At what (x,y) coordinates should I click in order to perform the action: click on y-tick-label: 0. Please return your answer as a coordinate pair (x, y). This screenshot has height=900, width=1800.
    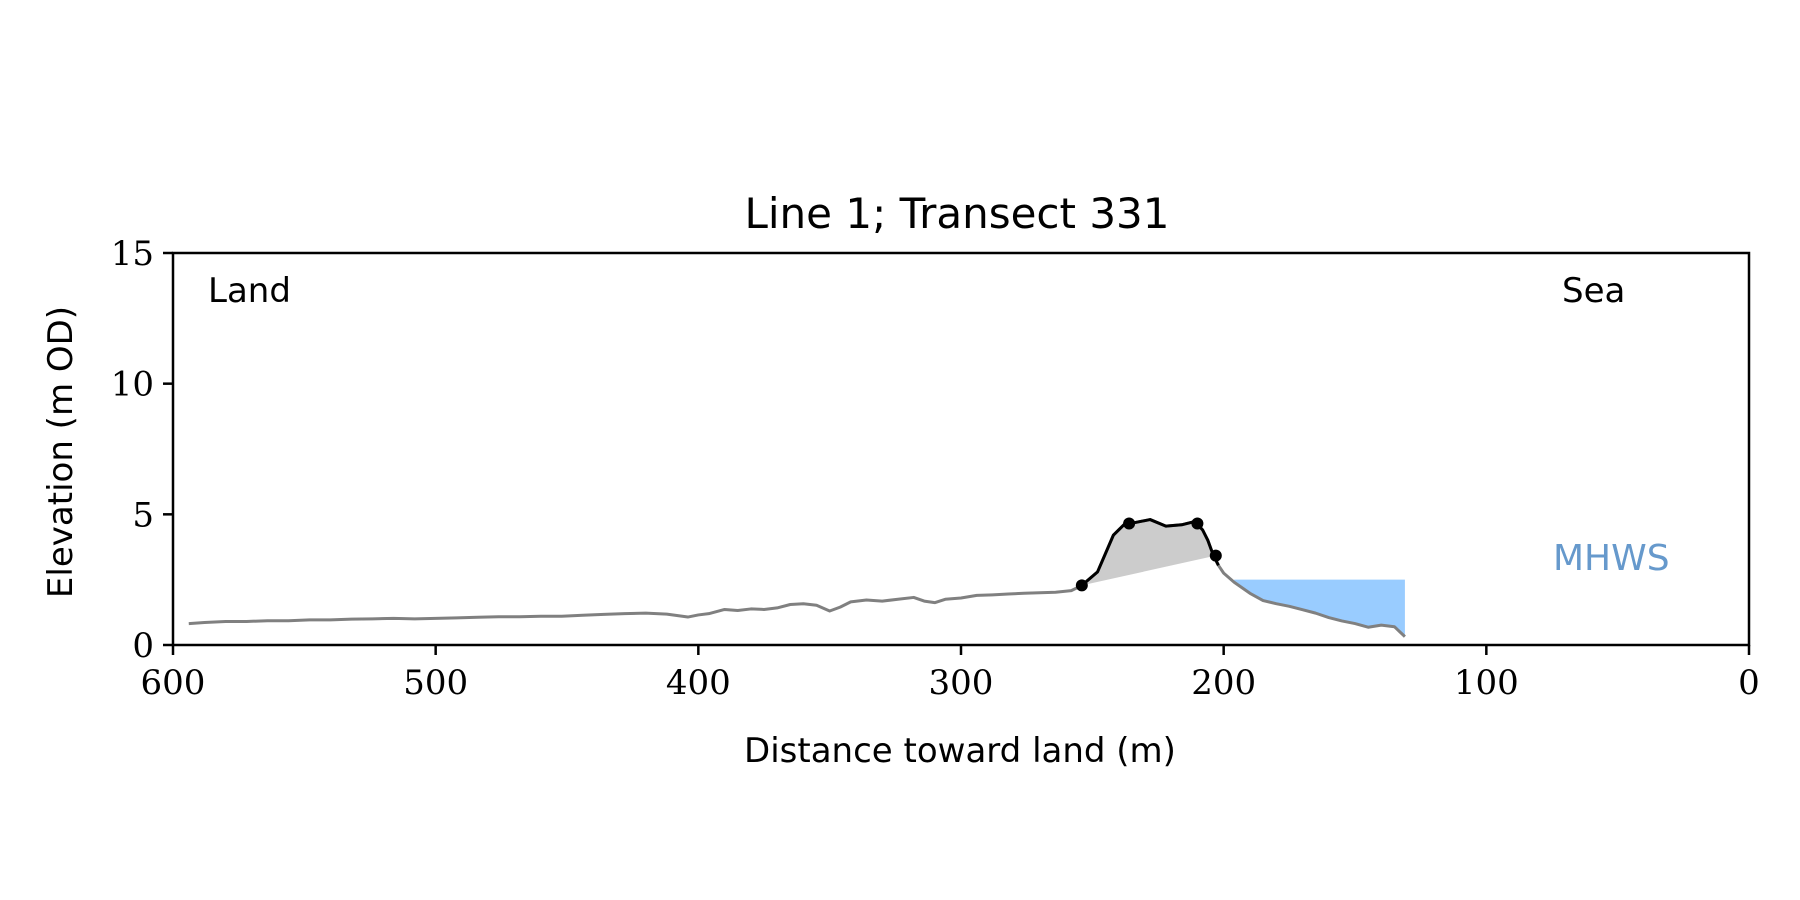
    Looking at the image, I should click on (143, 646).